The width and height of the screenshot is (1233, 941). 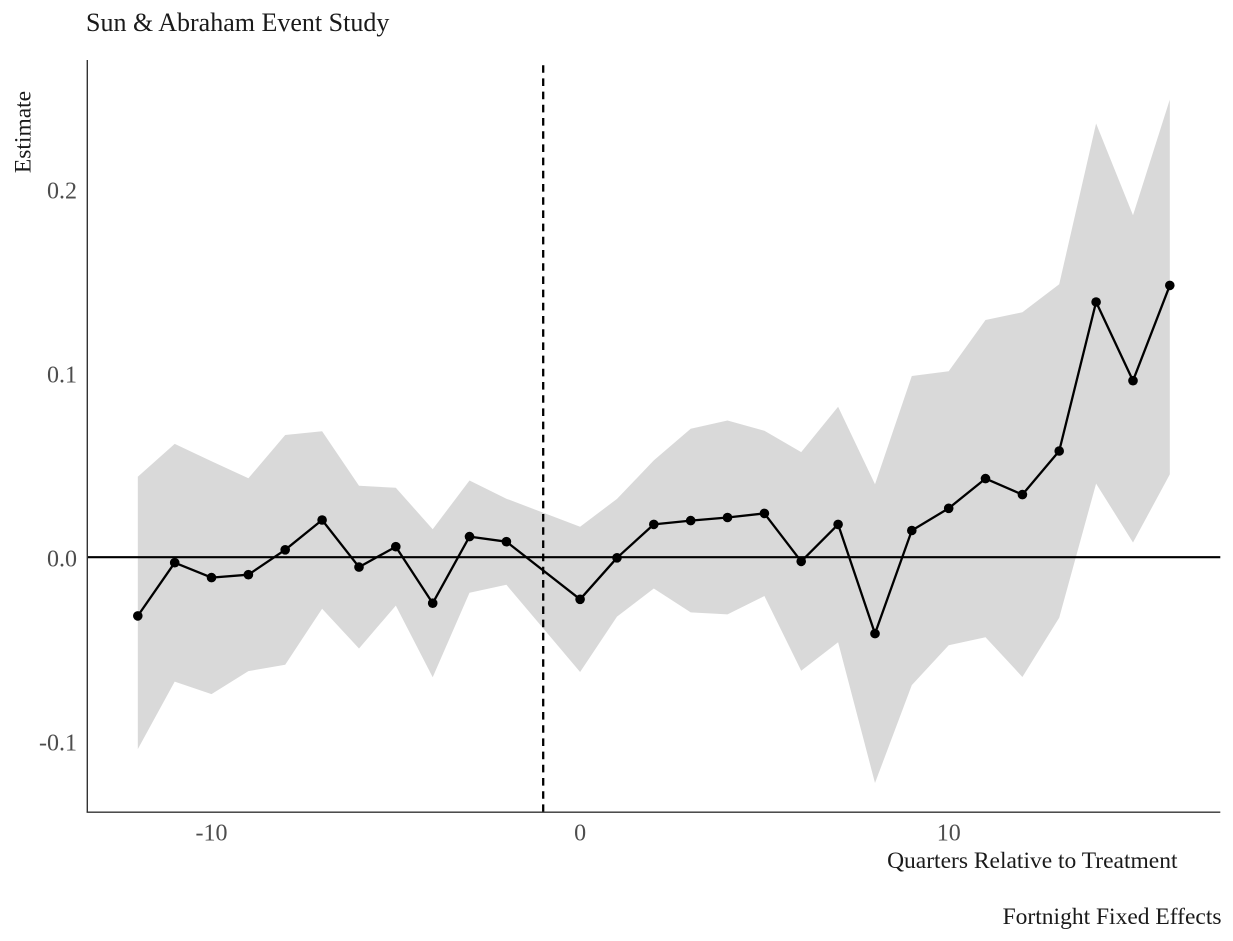 What do you see at coordinates (1032, 861) in the screenshot?
I see `svg-text: Quarters Relative to Treatment` at bounding box center [1032, 861].